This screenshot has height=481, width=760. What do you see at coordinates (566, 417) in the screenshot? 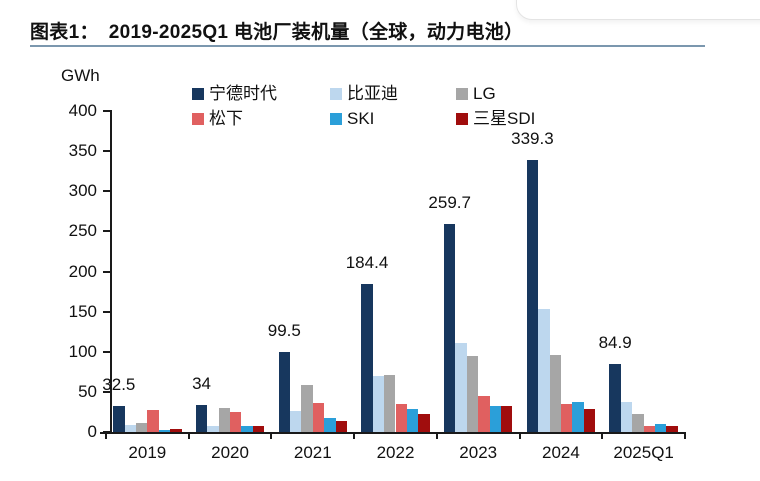
I see `bar-松下-2024` at bounding box center [566, 417].